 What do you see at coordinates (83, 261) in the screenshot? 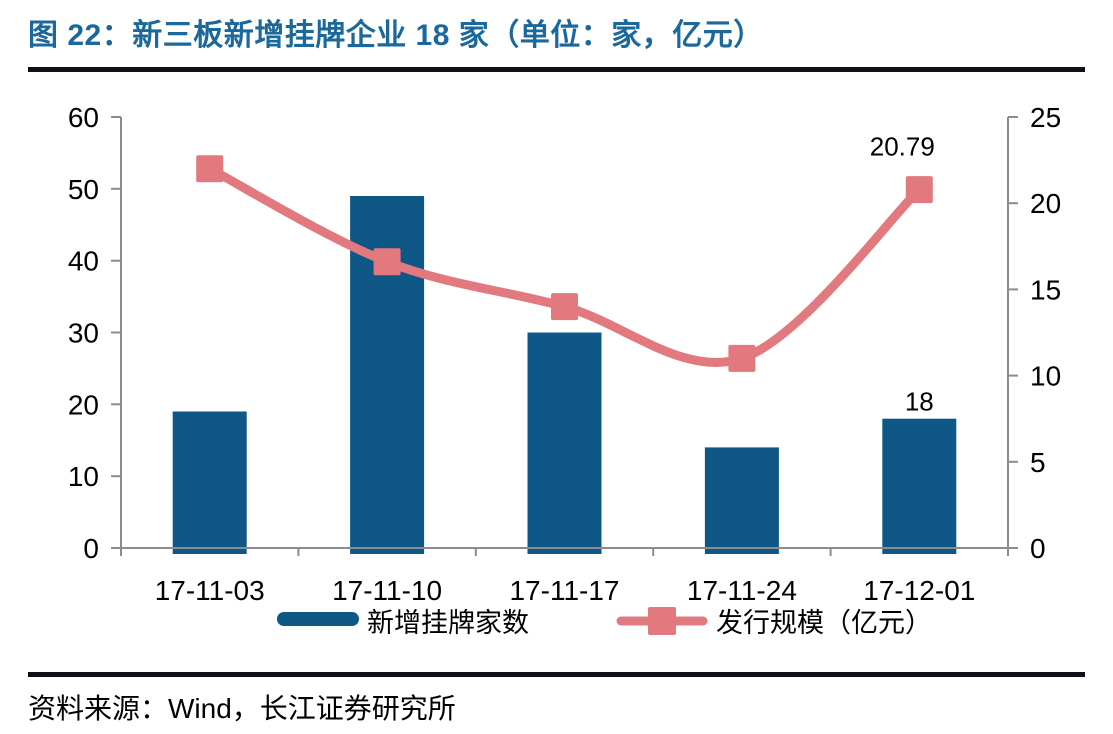
I see `left-axis-label-40: 40` at bounding box center [83, 261].